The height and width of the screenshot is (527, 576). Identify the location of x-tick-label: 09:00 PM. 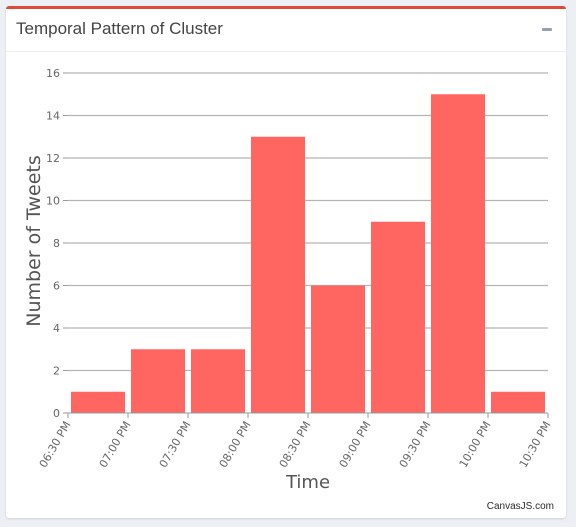
(355, 444).